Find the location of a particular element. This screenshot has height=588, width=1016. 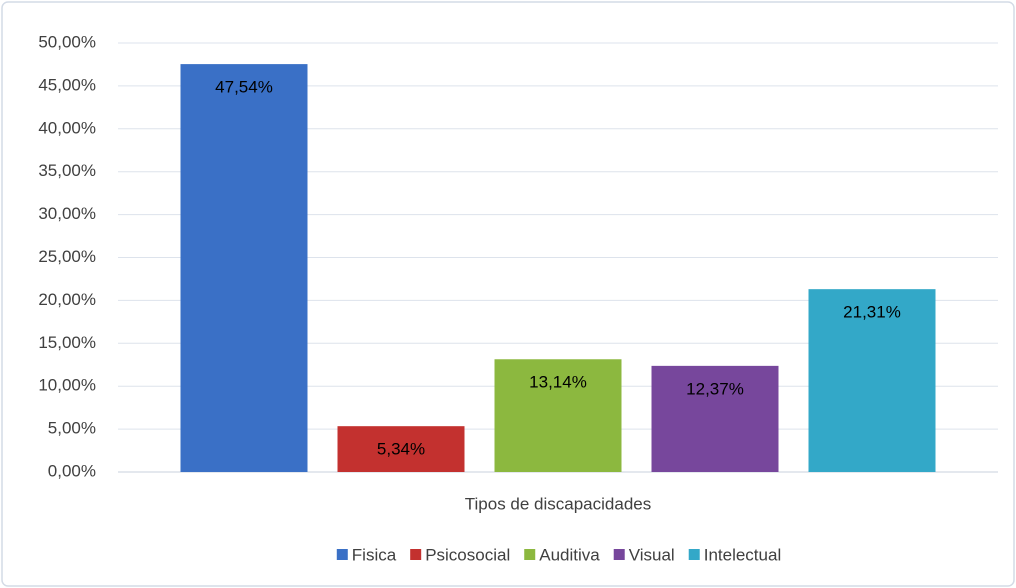

y-tick-label: 45,00% is located at coordinates (67, 84).